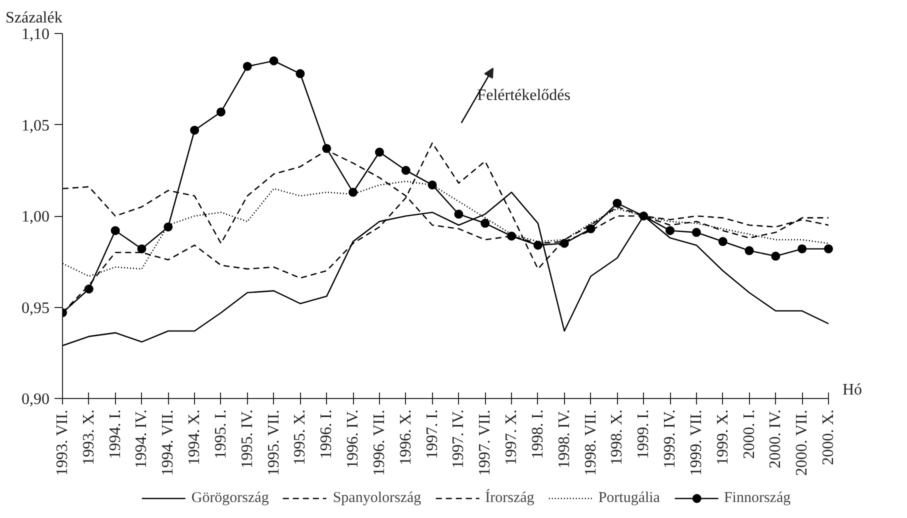 This screenshot has width=907, height=518. What do you see at coordinates (168, 443) in the screenshot?
I see `x-tick-label: 1994. VII.` at bounding box center [168, 443].